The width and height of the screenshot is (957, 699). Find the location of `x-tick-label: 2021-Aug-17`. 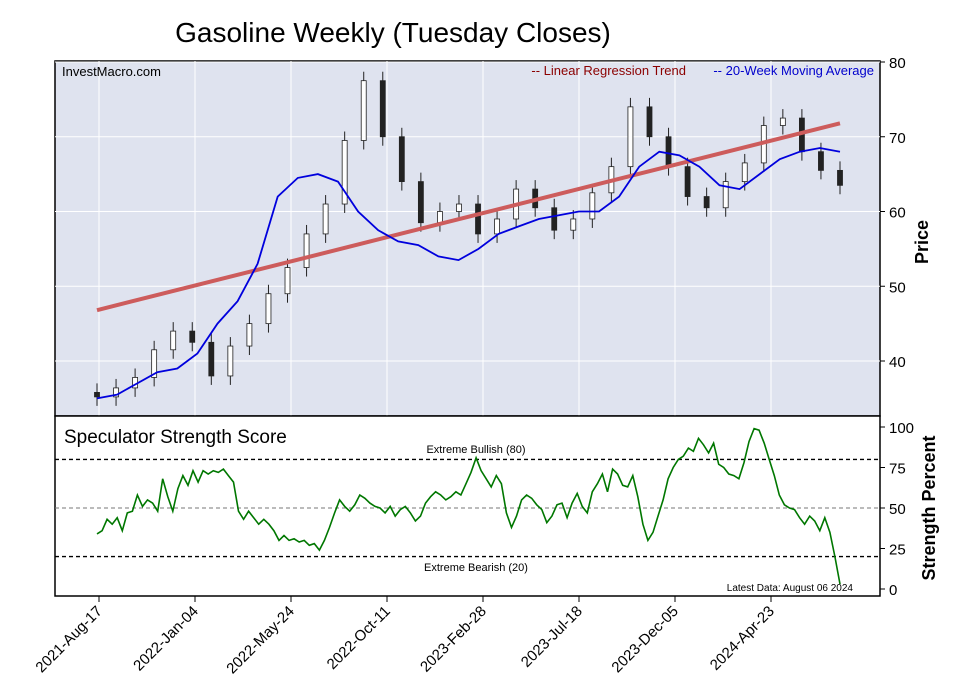

x-tick-label: 2021-Aug-17 is located at coordinates (68, 639).